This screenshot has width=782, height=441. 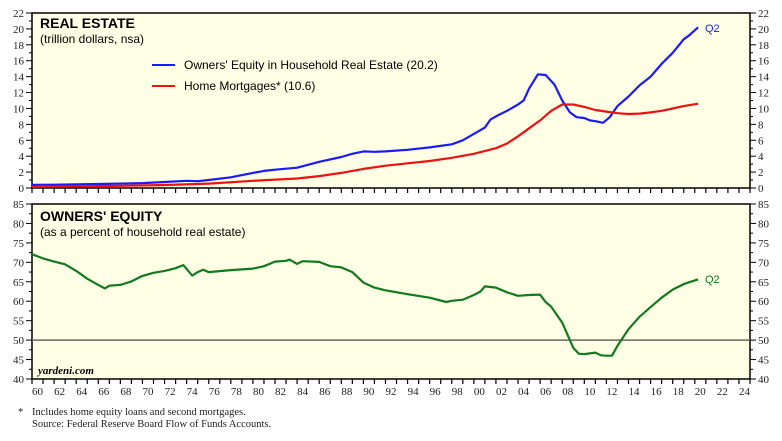 I want to click on y-tick-label-right: 70, so click(x=764, y=263).